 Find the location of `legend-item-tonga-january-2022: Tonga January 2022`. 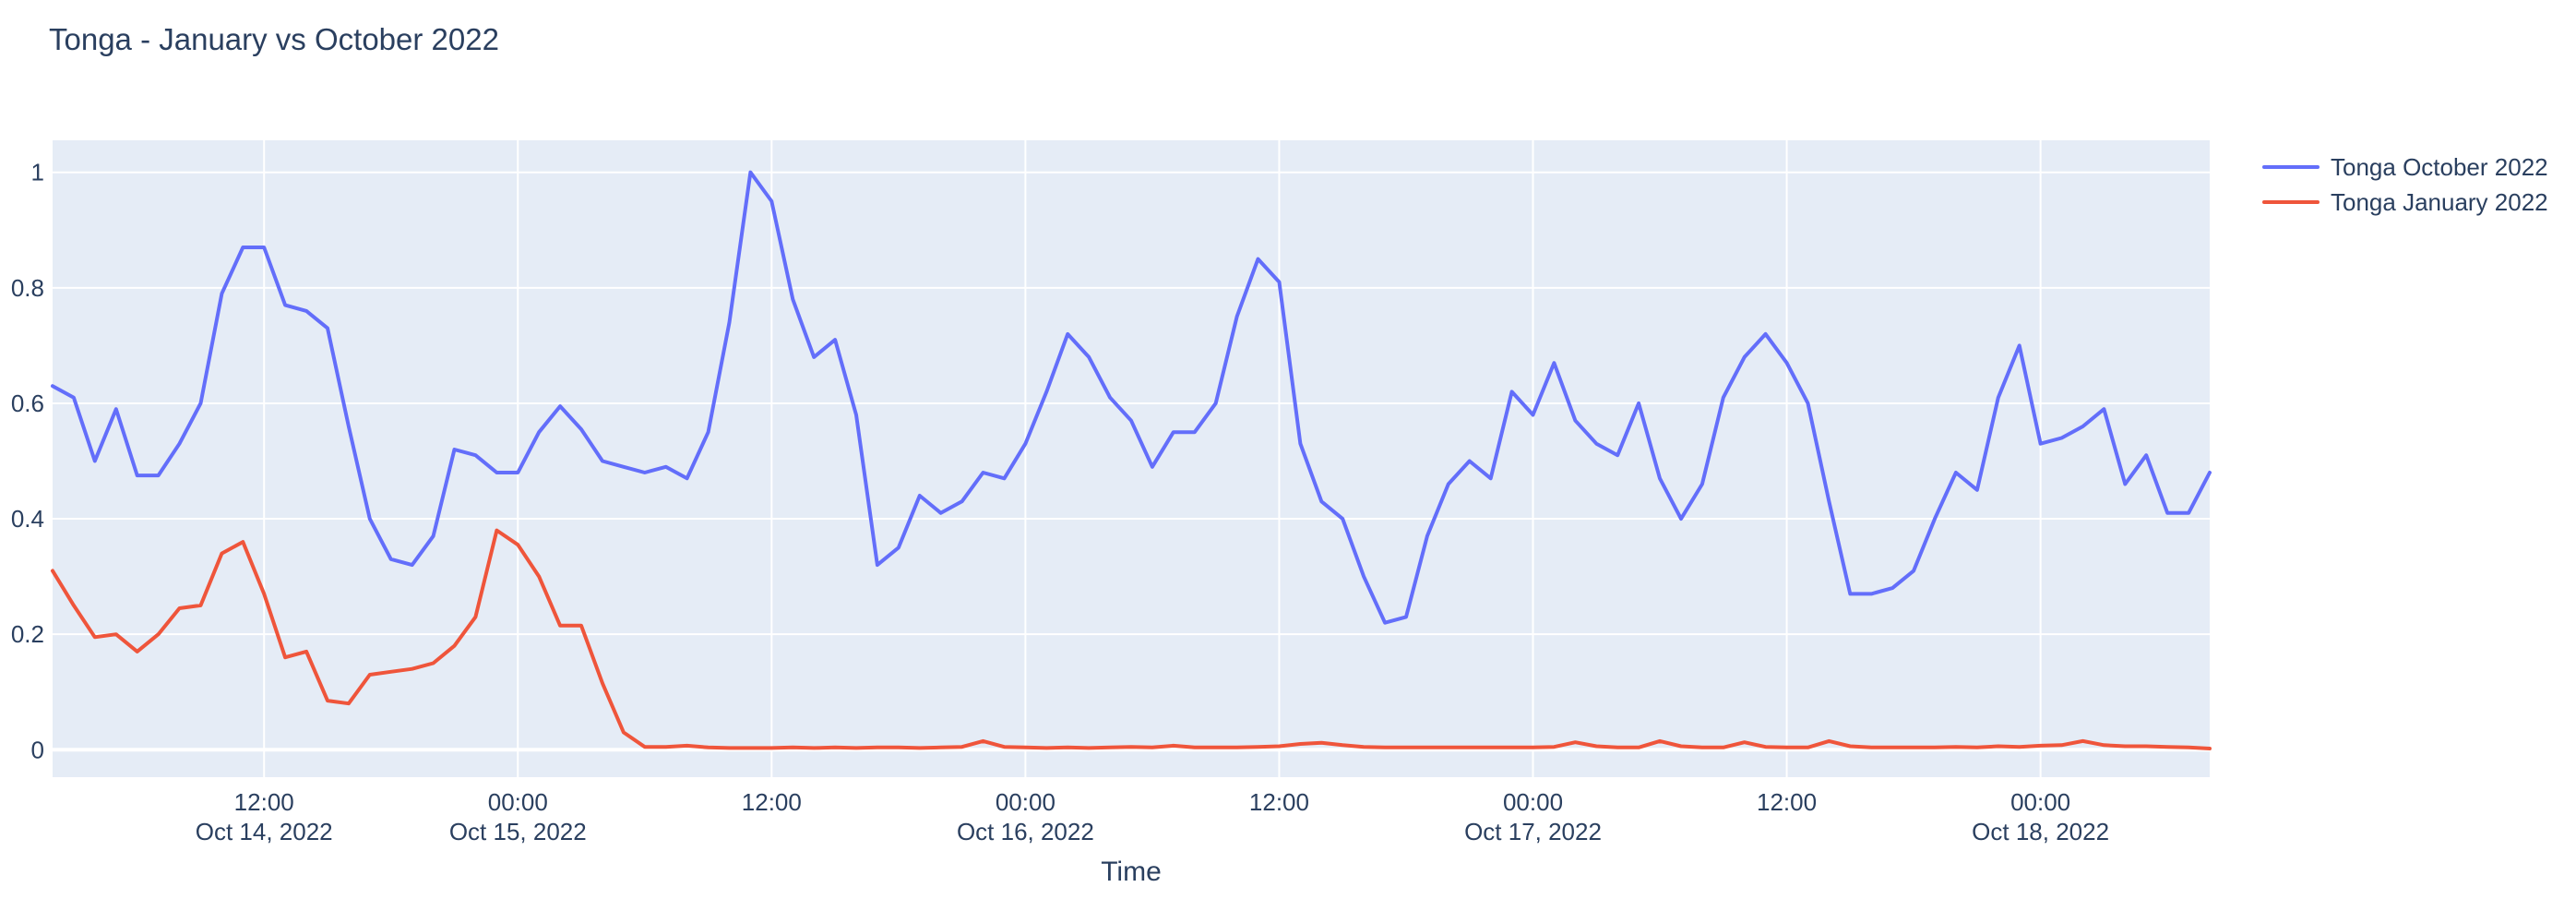

legend-item-tonga-january-2022: Tonga January 2022 is located at coordinates (2405, 202).